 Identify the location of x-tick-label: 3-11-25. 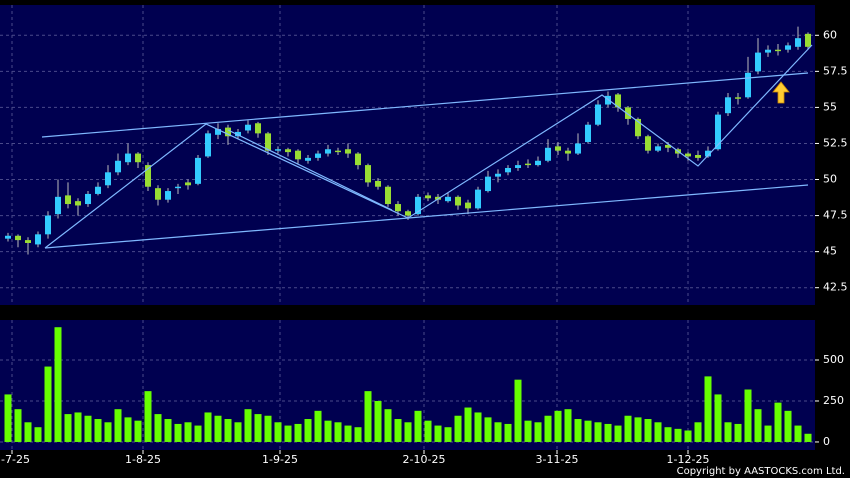
(557, 459).